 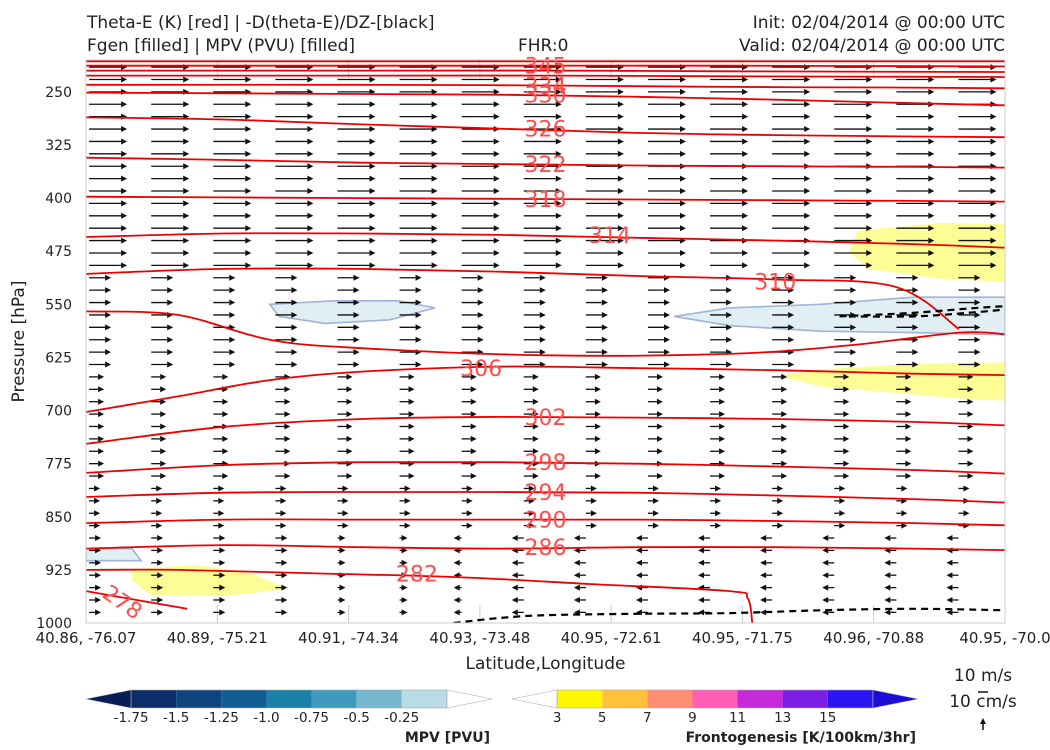 I want to click on mpv-colorbar-tick-label: -1.25, so click(x=221, y=718).